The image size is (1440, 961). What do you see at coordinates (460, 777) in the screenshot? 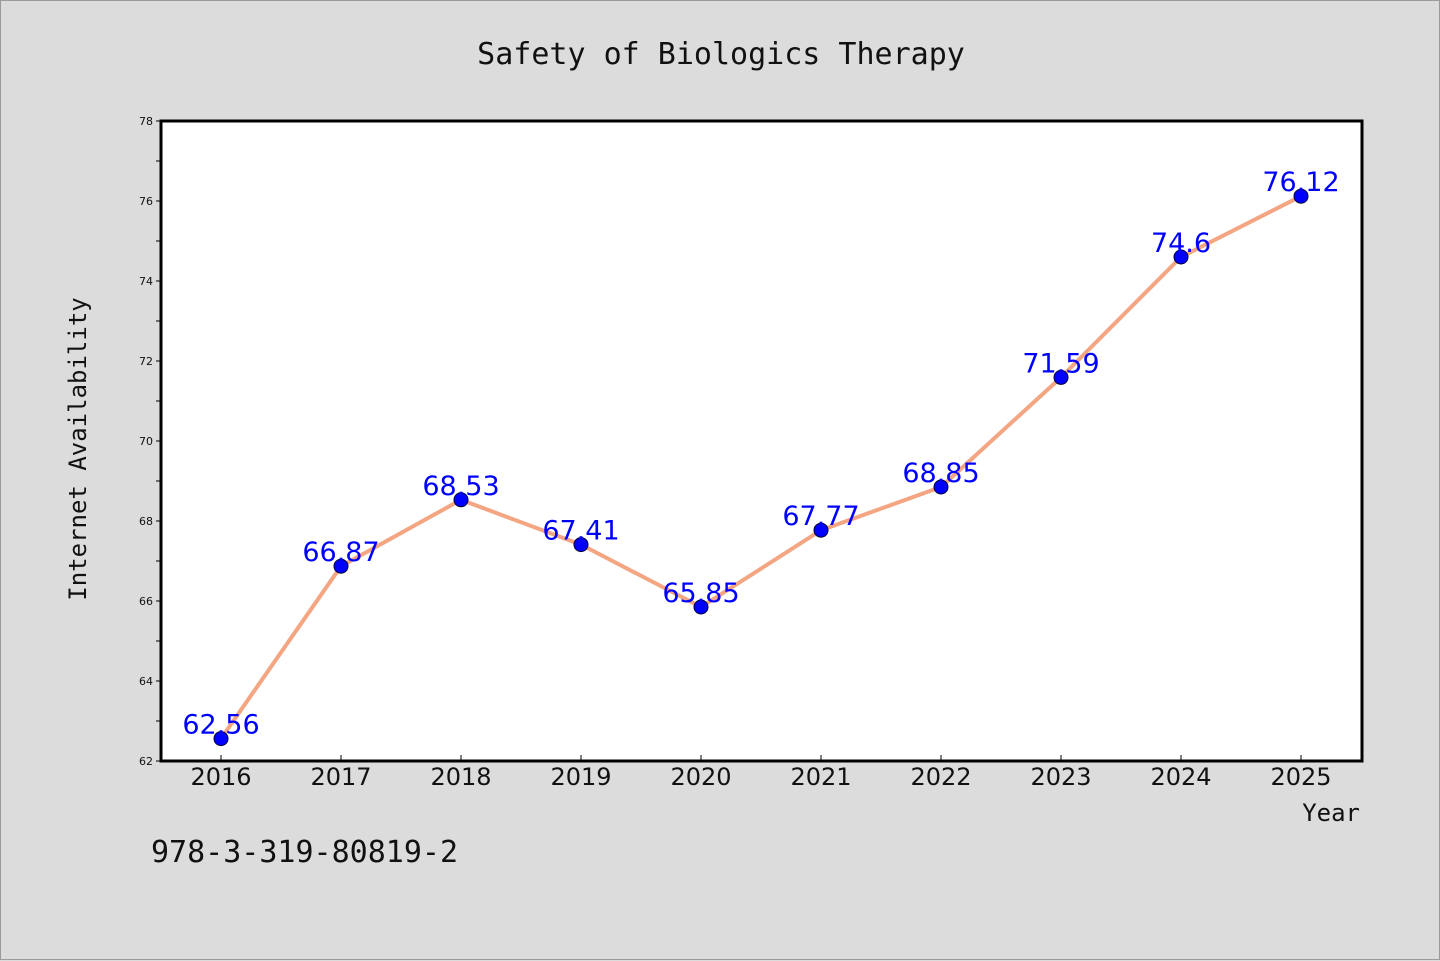
I see `x-tick-label: 2018` at bounding box center [460, 777].